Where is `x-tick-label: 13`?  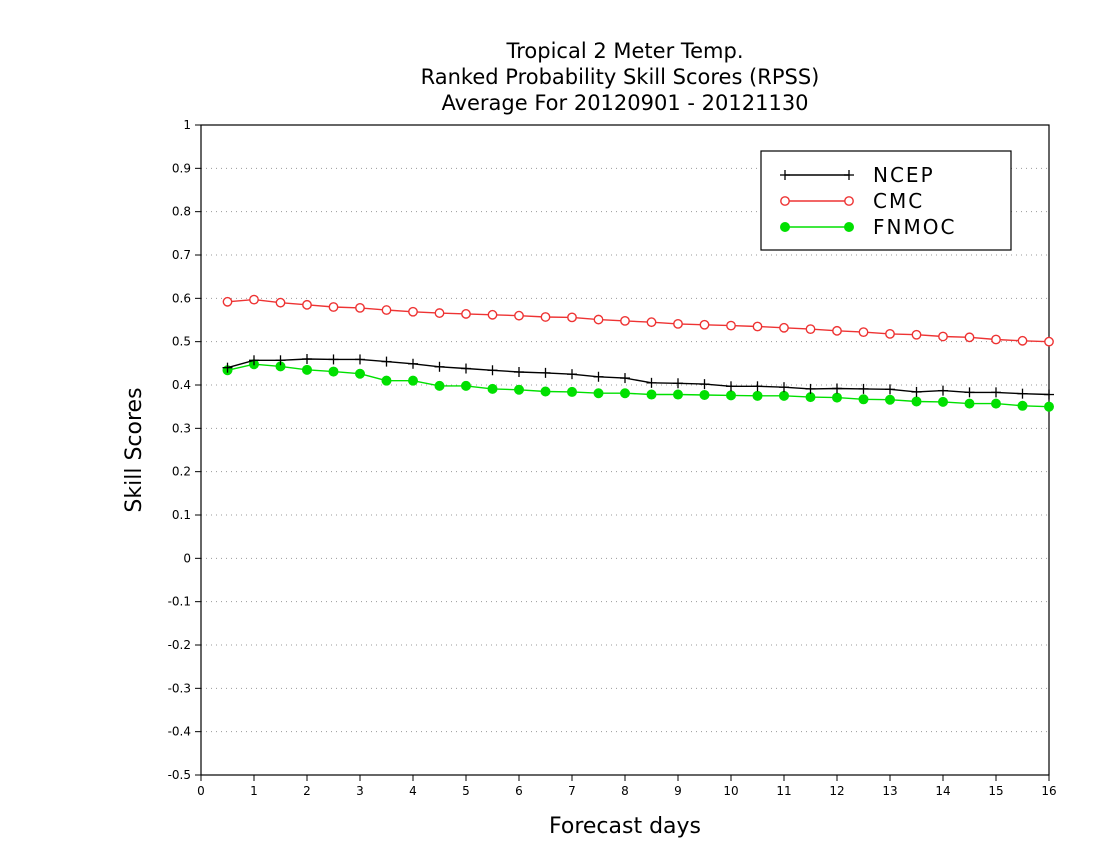 x-tick-label: 13 is located at coordinates (889, 791).